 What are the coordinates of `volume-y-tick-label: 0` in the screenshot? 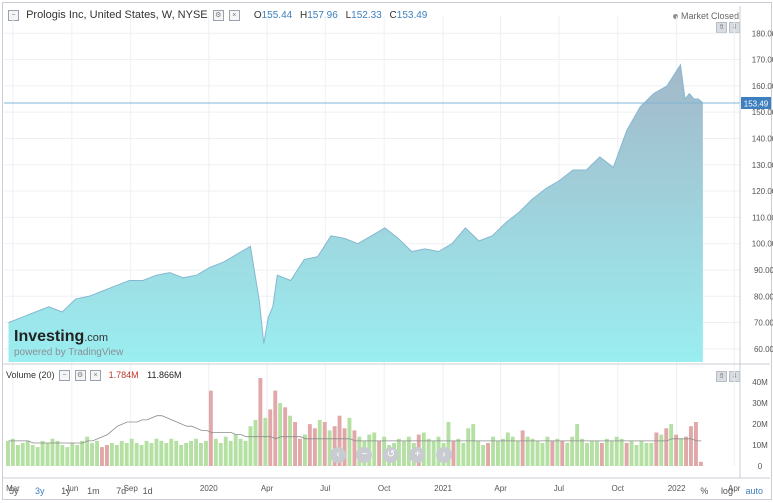 It's located at (760, 466).